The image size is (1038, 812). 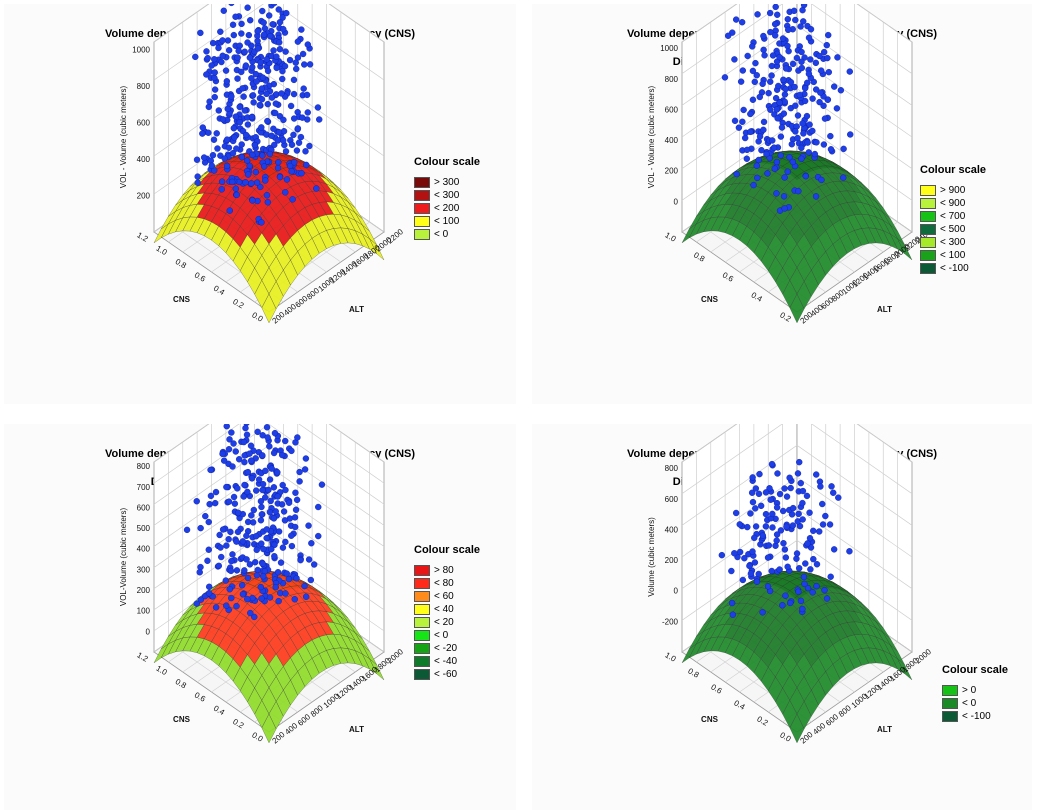 What do you see at coordinates (269, 657) in the screenshot?
I see `surface-mesh` at bounding box center [269, 657].